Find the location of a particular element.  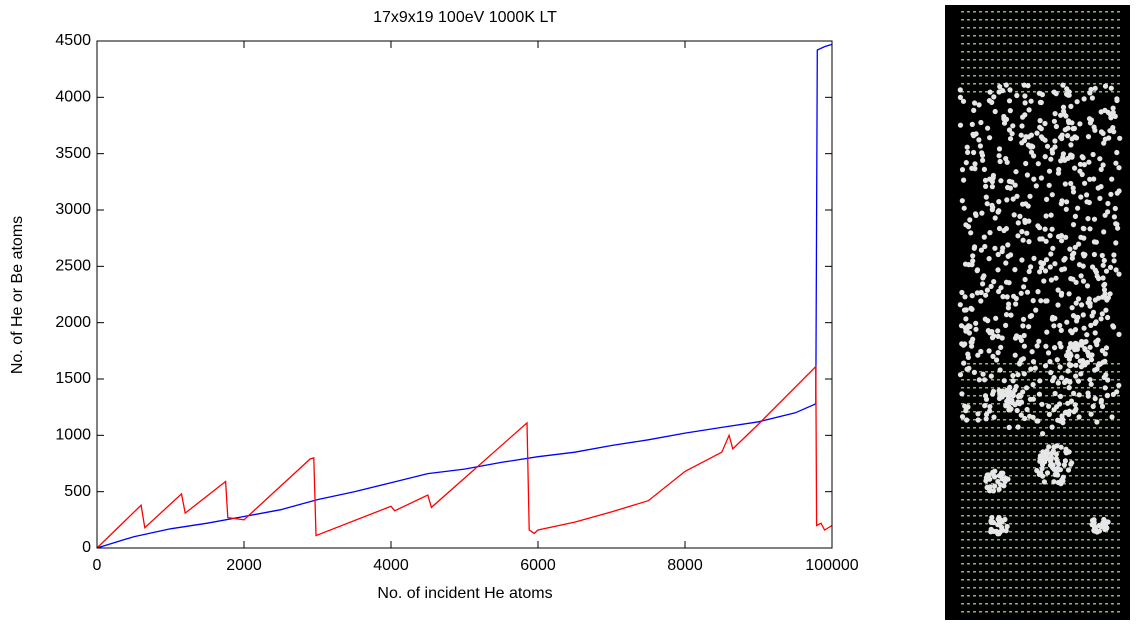

x-tick-label: 6000 is located at coordinates (538, 565).